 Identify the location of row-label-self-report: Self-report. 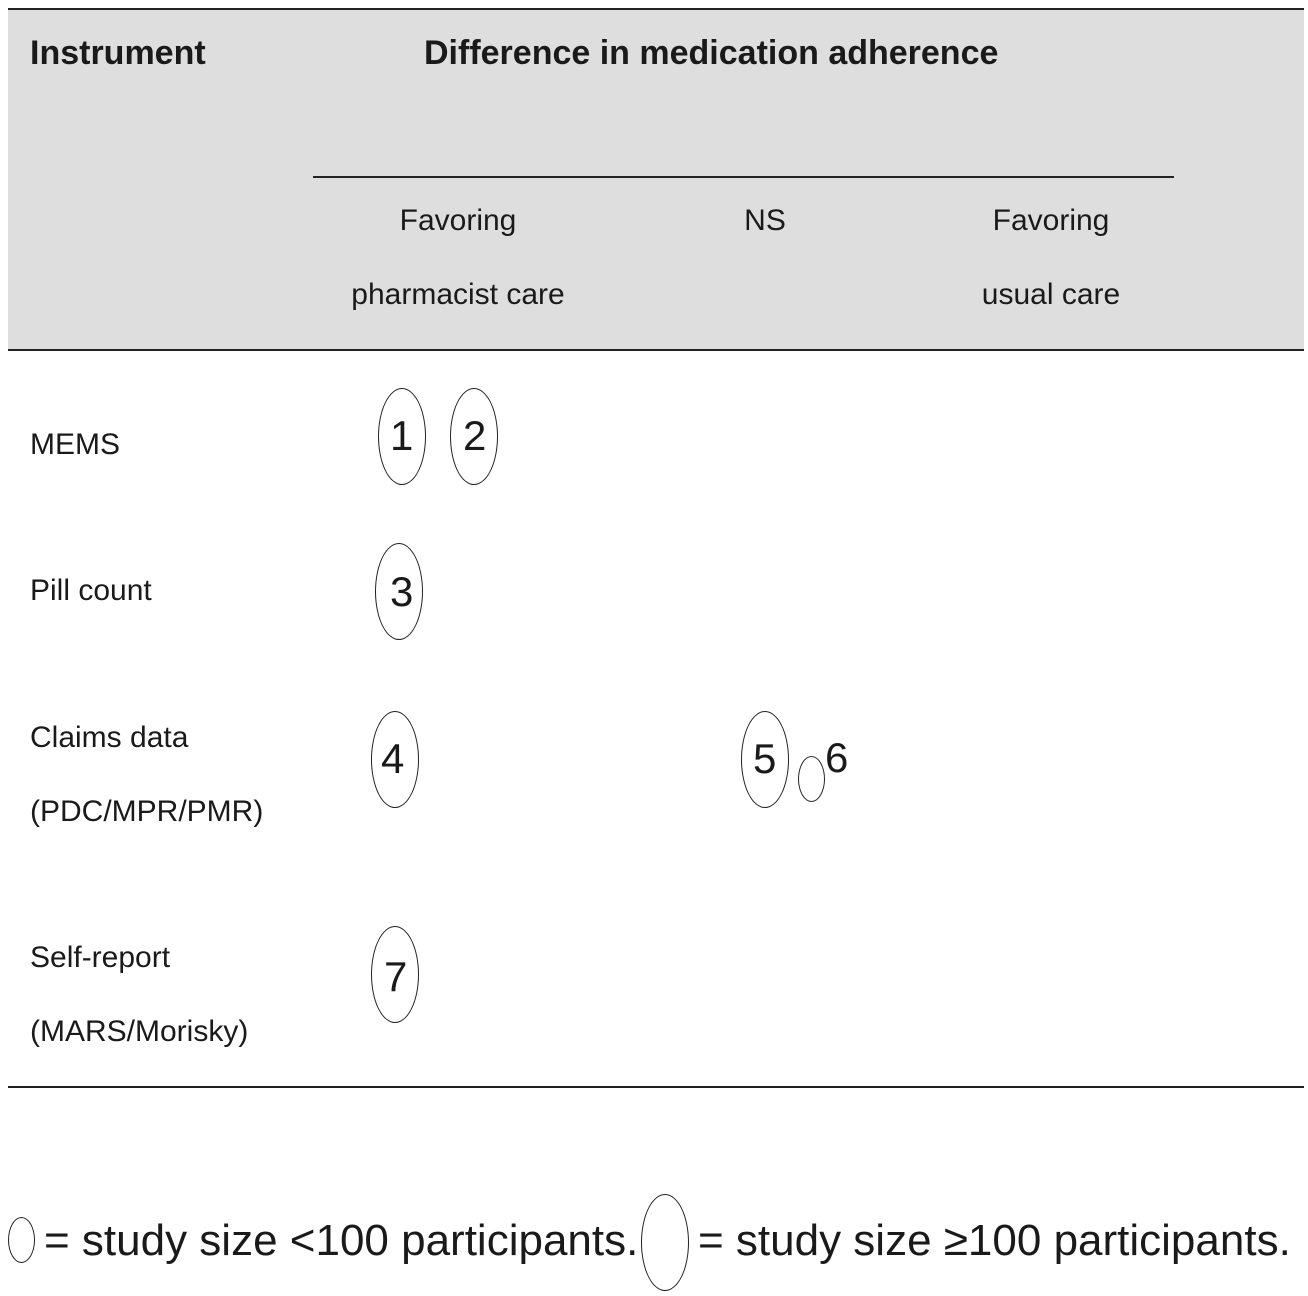
(100, 957).